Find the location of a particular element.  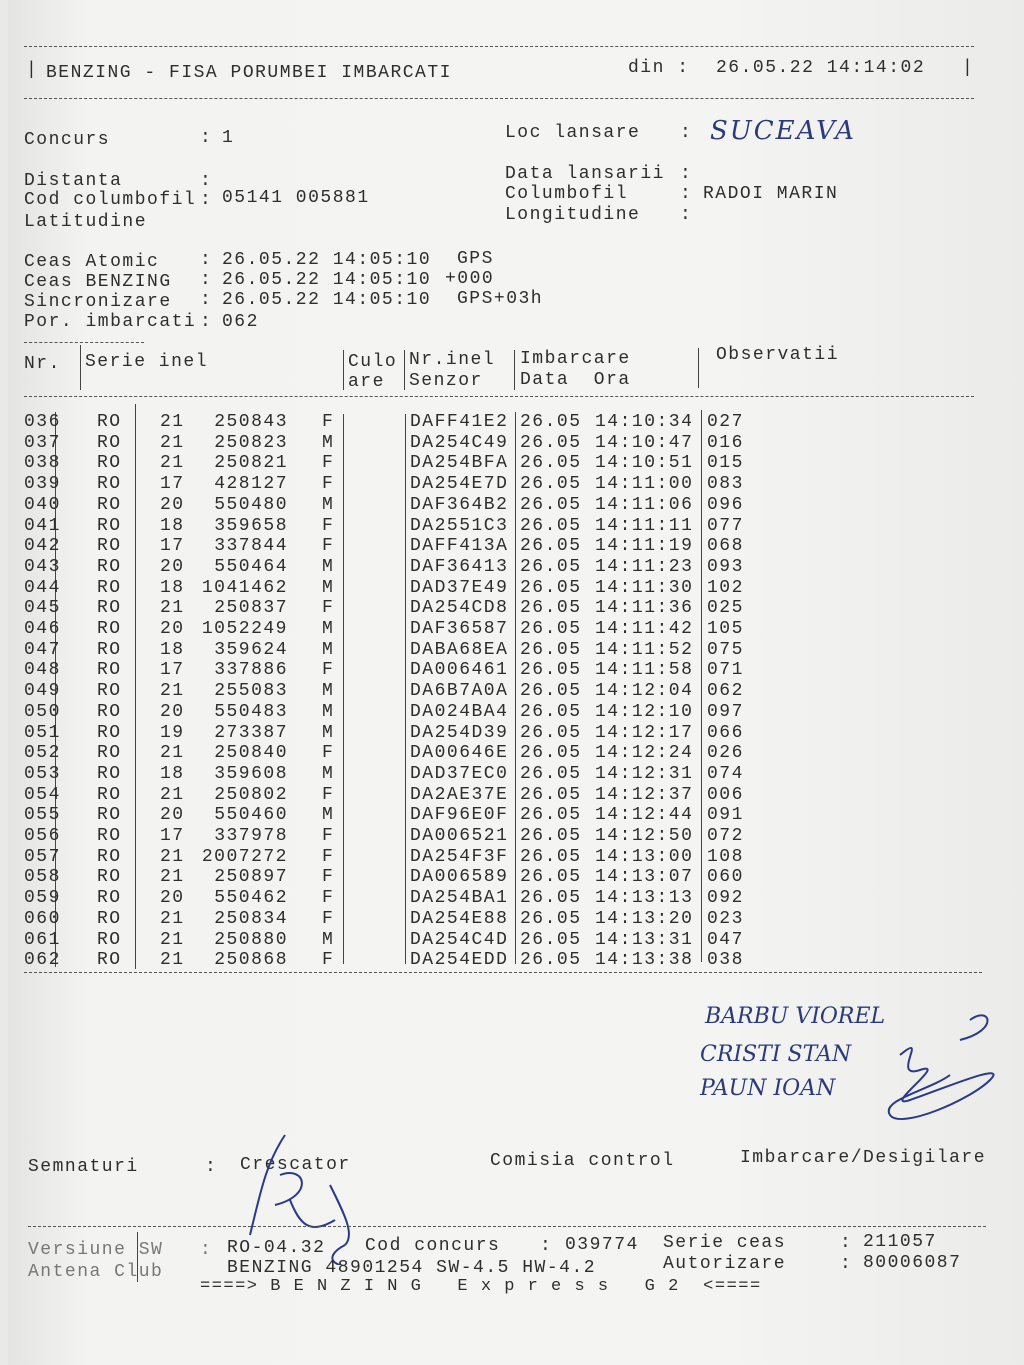

document-title: BENZING - FISA PORUMBEI IMBARCATI is located at coordinates (249, 73).